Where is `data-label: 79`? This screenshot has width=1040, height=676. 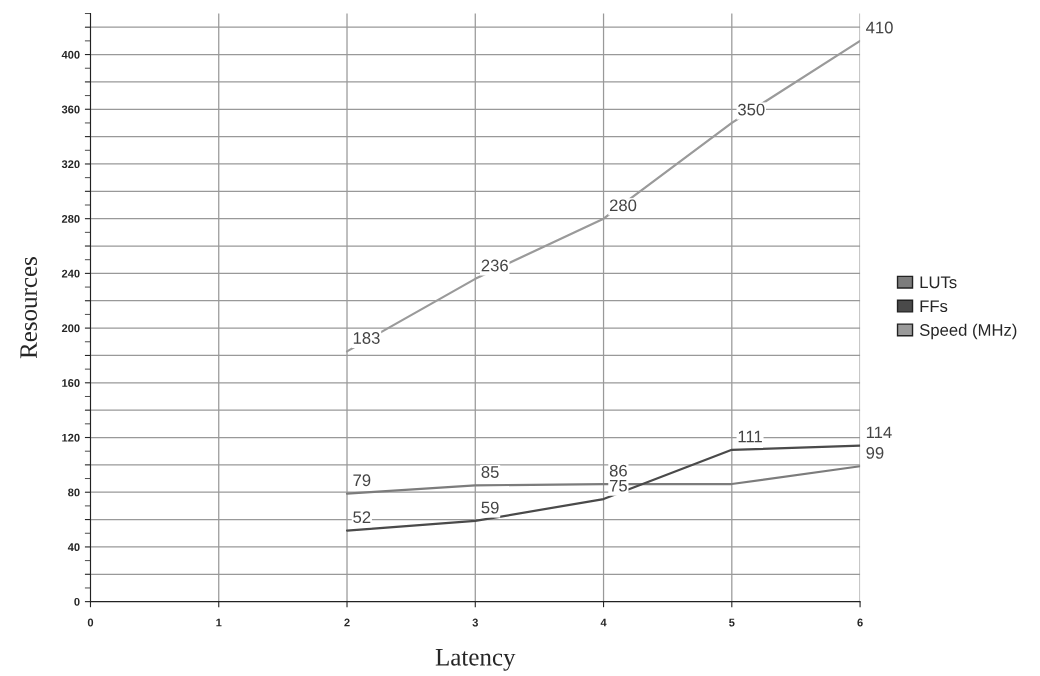
data-label: 79 is located at coordinates (362, 480).